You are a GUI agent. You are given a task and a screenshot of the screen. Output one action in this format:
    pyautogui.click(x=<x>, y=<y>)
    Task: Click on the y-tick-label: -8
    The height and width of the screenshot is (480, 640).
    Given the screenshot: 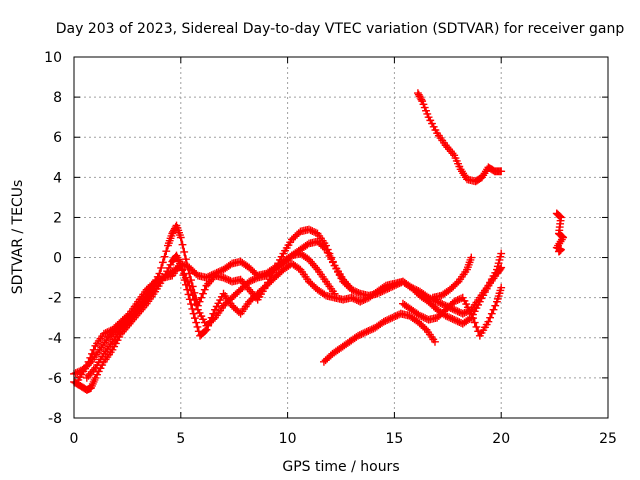 What is the action you would take?
    pyautogui.click(x=55, y=419)
    